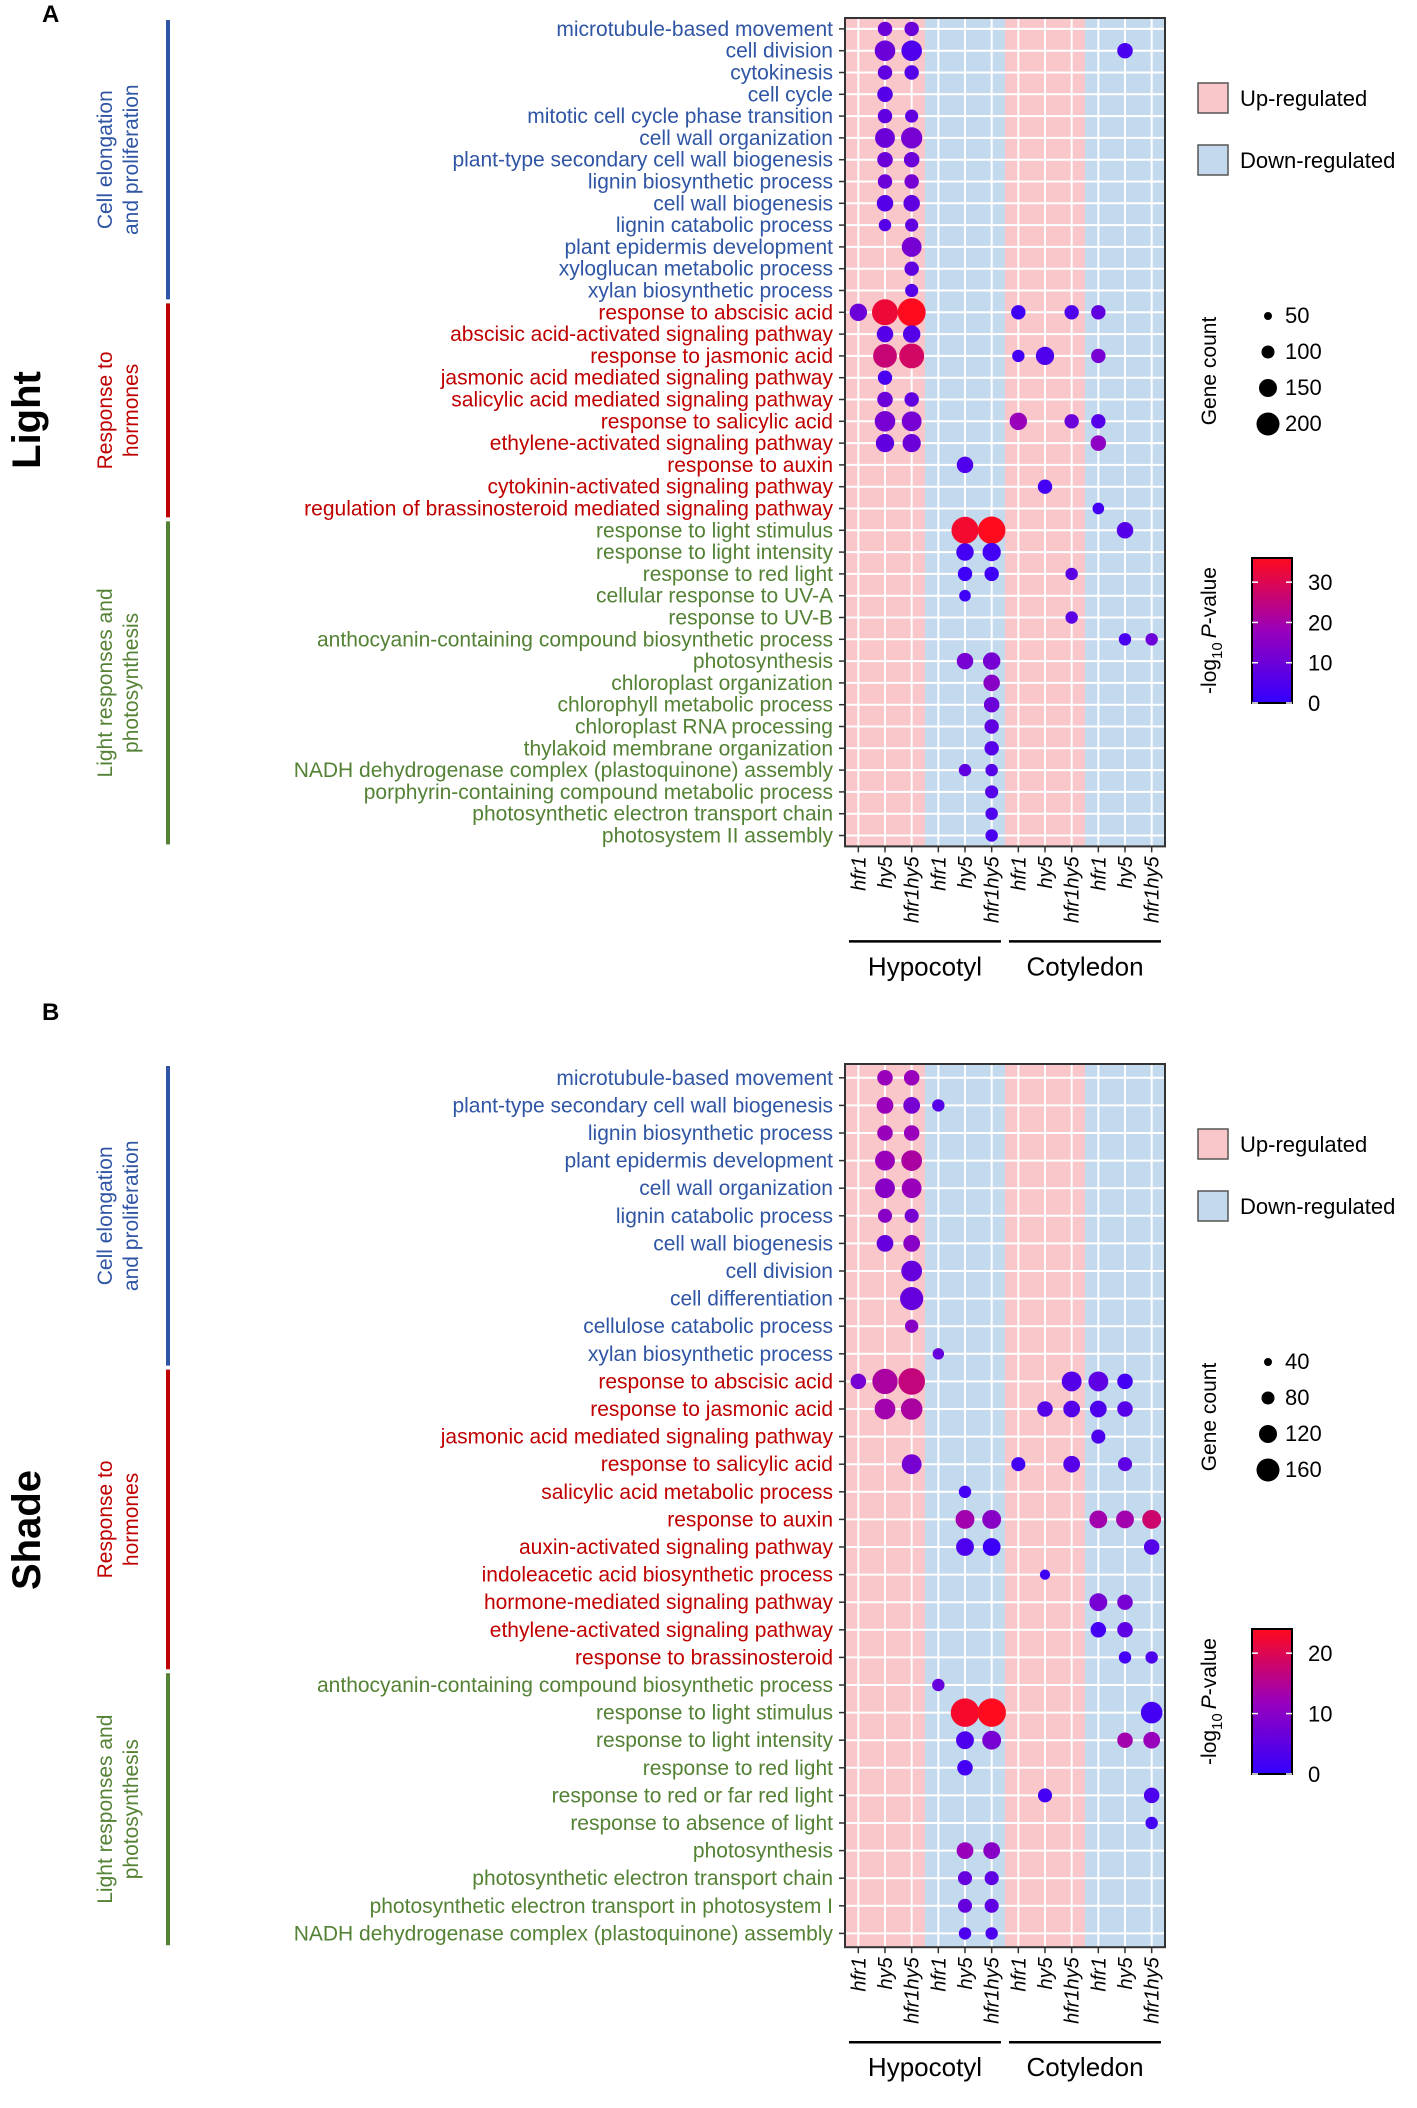 This screenshot has height=2108, width=1417. I want to click on plot-background, so click(1005, 1506).